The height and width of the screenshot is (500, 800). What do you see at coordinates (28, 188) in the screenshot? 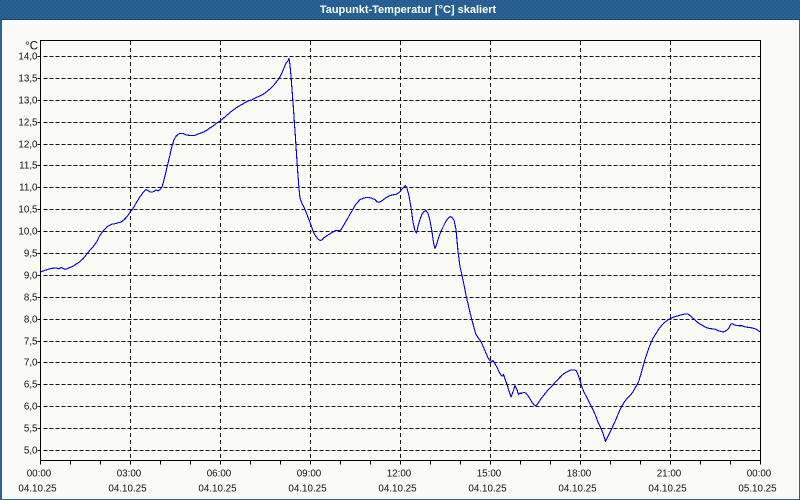
I see `svg-text: 11,0` at bounding box center [28, 188].